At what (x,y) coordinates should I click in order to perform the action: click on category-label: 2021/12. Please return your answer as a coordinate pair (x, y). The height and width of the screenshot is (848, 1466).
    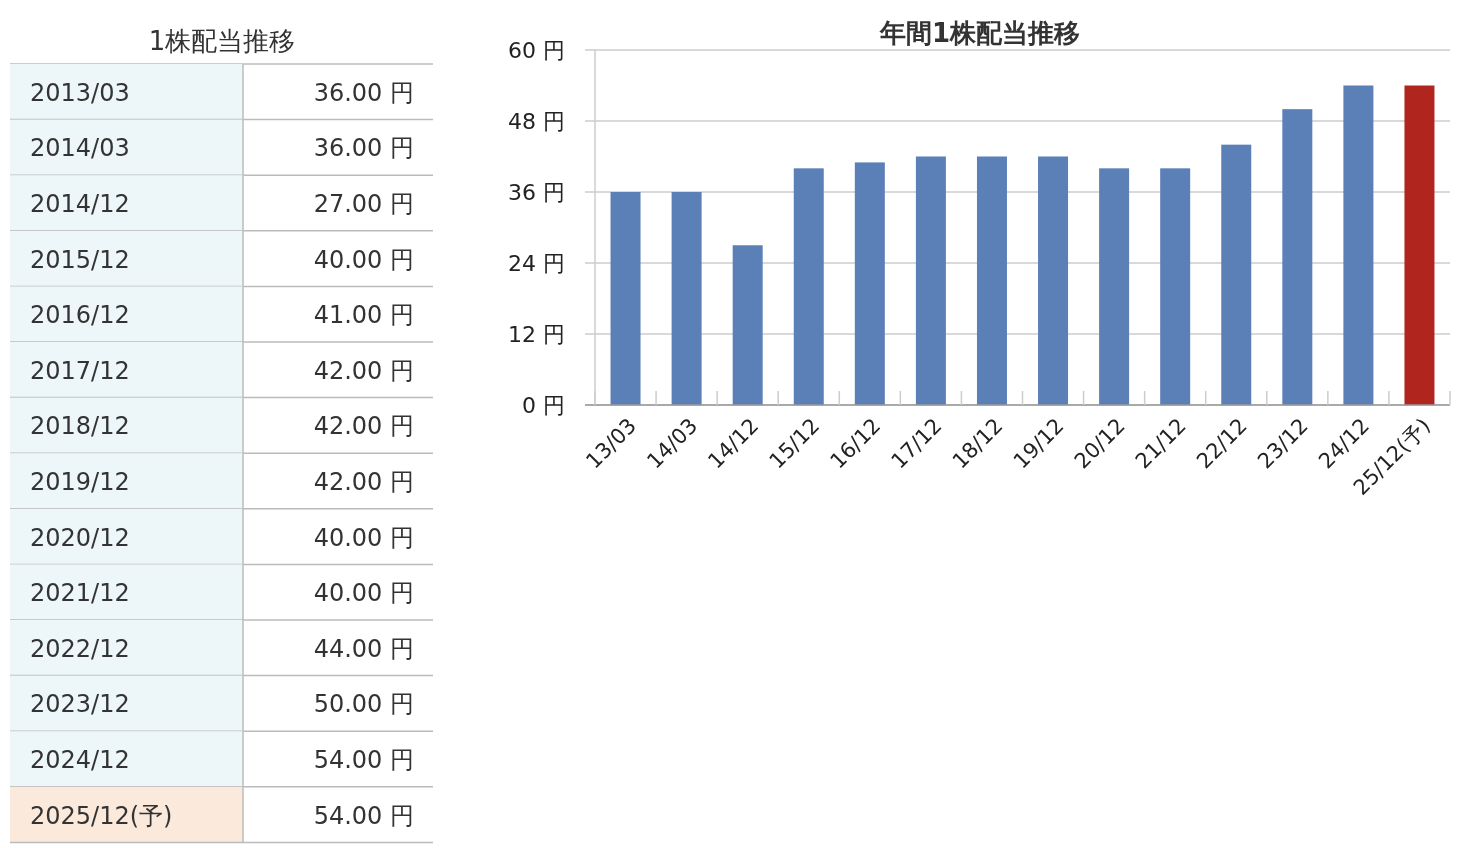
    Looking at the image, I should click on (80, 593).